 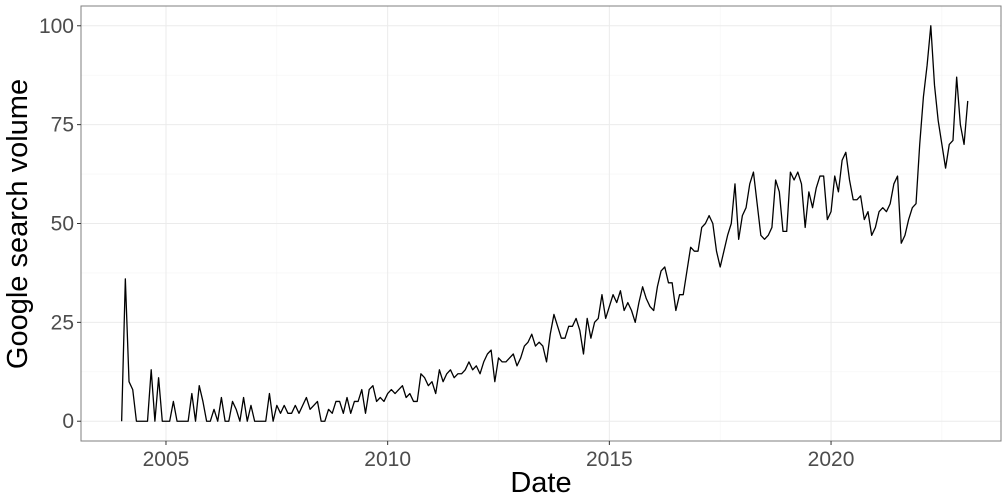 I want to click on y-tick-label: 0, so click(x=68, y=421).